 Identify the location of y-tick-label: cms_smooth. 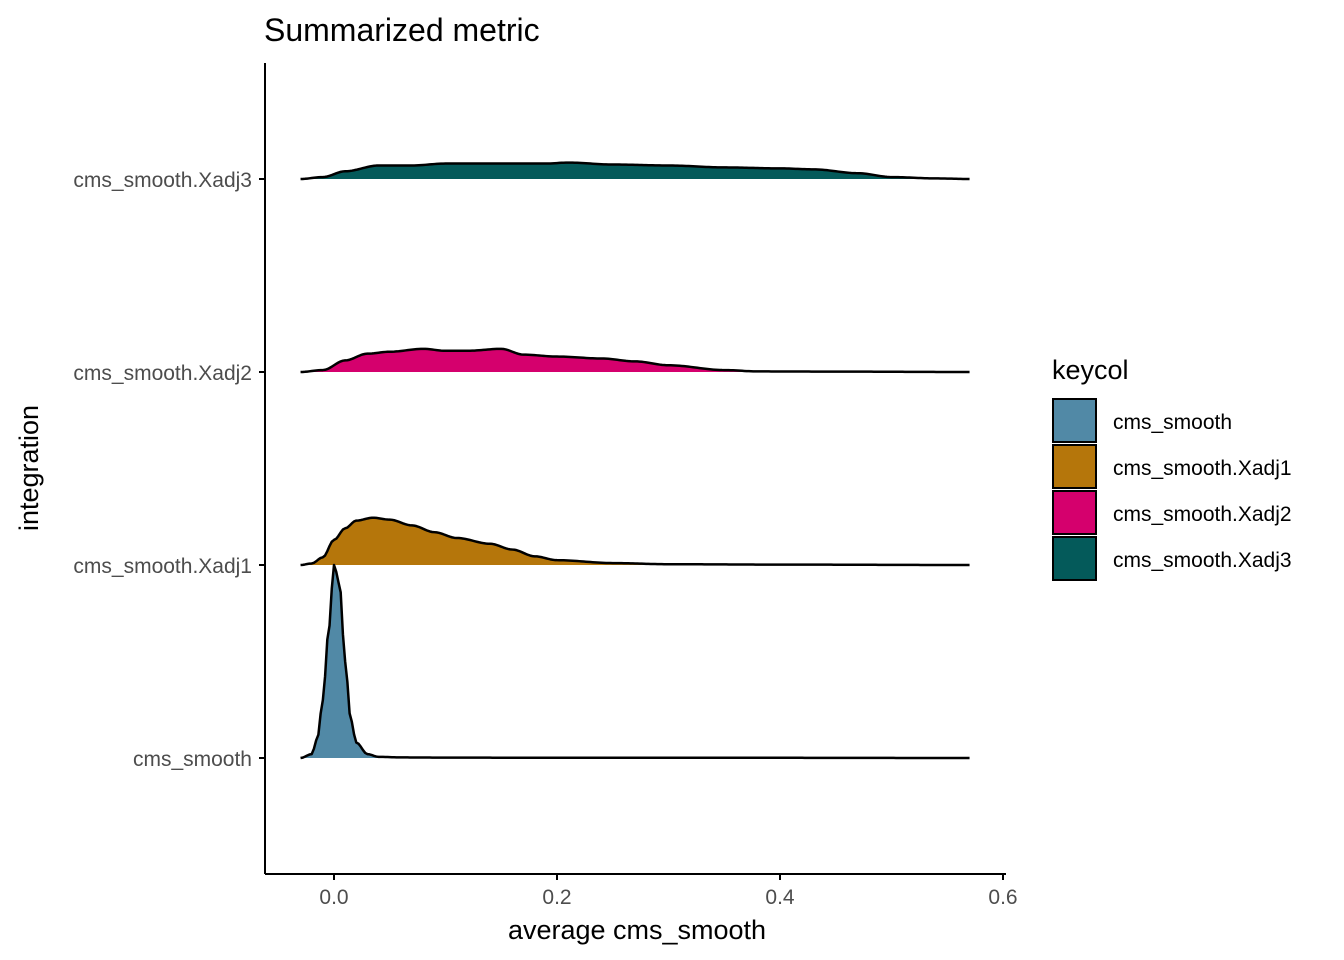
(192, 759).